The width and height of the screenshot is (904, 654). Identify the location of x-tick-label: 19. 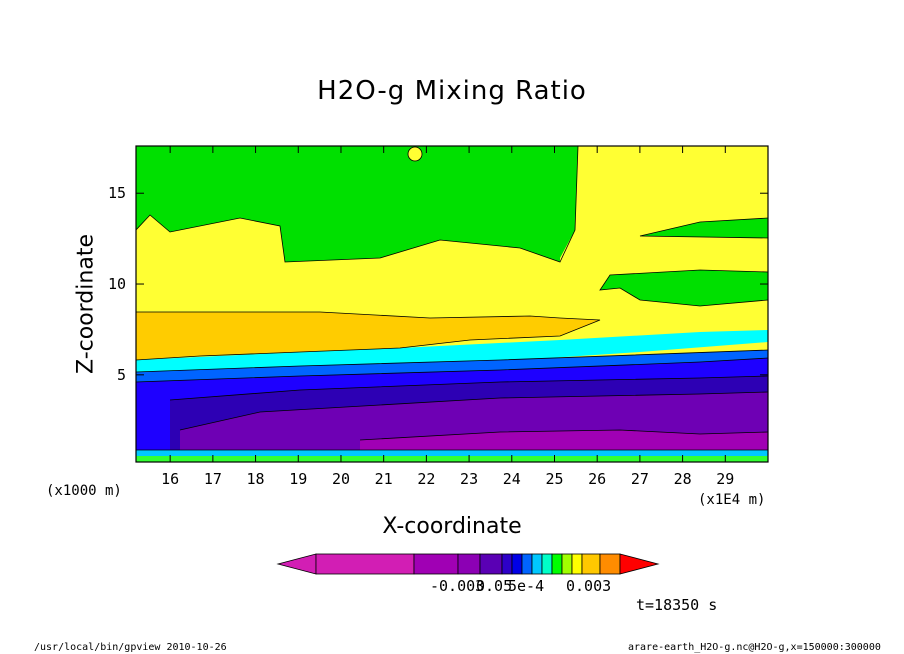
(298, 479).